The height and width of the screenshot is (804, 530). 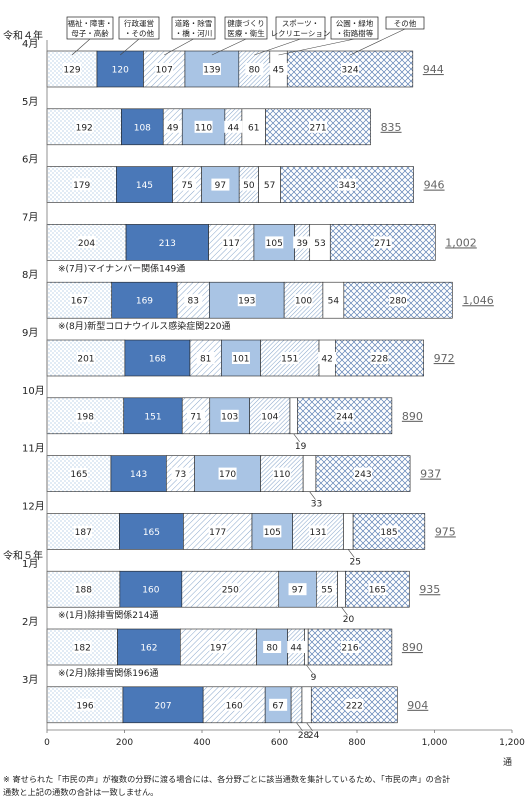 I want to click on value-label: 187, so click(x=83, y=533).